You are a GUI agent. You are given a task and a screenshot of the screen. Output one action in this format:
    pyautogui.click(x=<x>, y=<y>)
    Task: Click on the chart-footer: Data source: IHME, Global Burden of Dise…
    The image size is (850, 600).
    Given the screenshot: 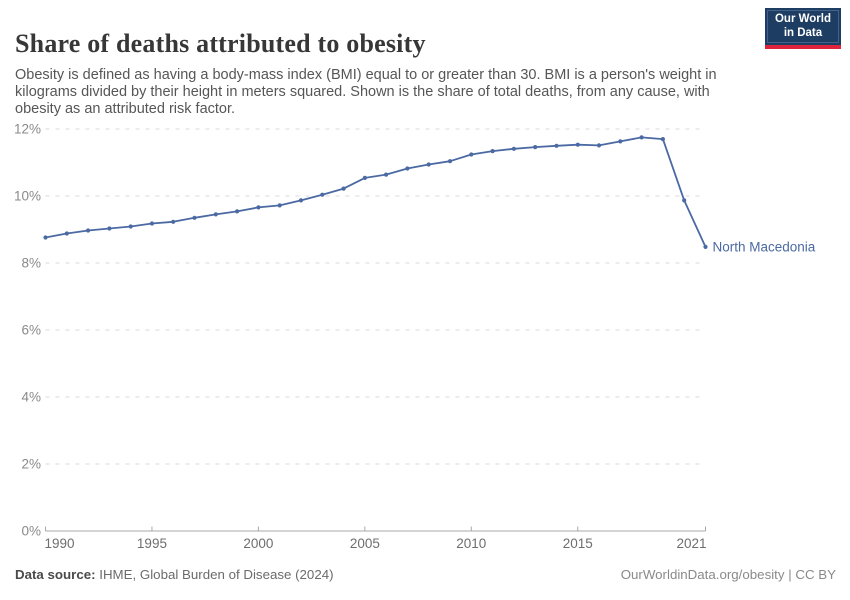 What is the action you would take?
    pyautogui.click(x=425, y=574)
    